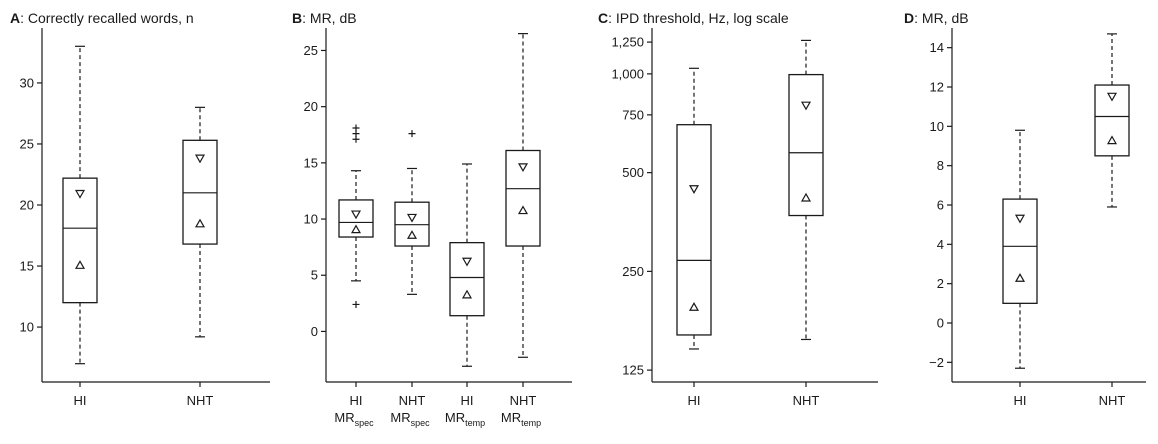  I want to click on panel-c-title: C: IPD threshold, Hz, log scale, so click(693, 18).